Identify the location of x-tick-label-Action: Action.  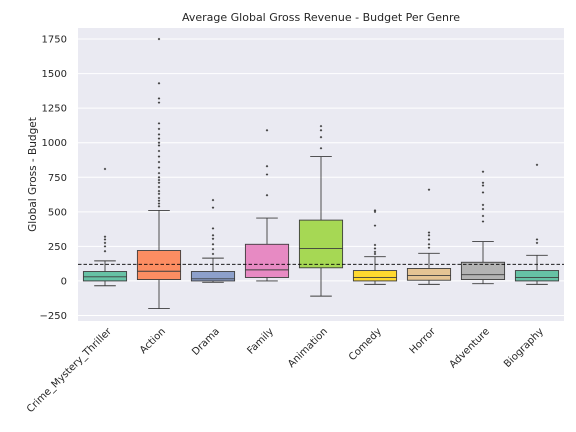
(153, 341).